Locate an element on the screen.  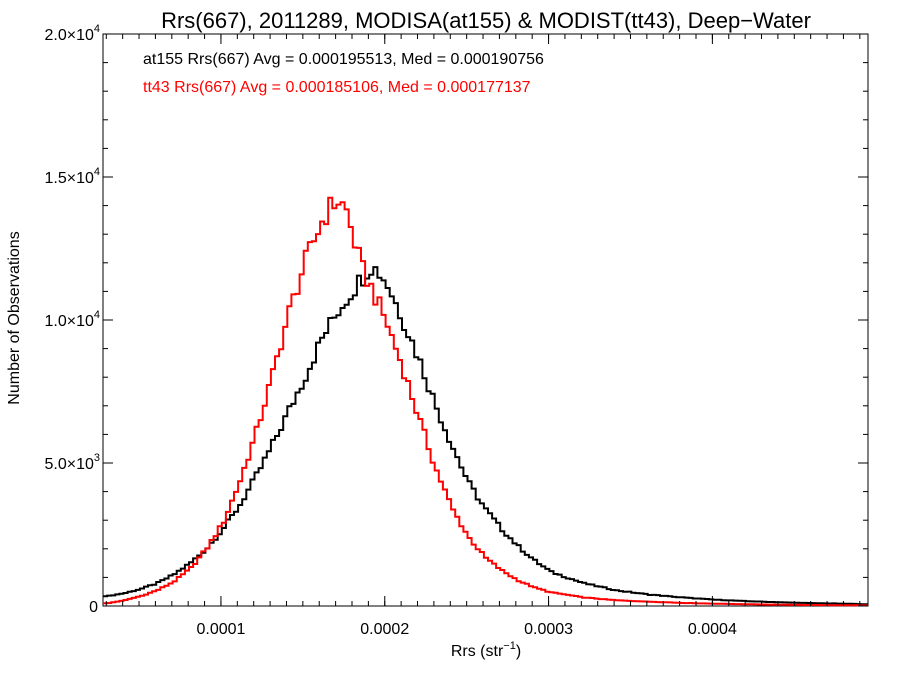
x-axis-label: Rrs (str−1) is located at coordinates (486, 650).